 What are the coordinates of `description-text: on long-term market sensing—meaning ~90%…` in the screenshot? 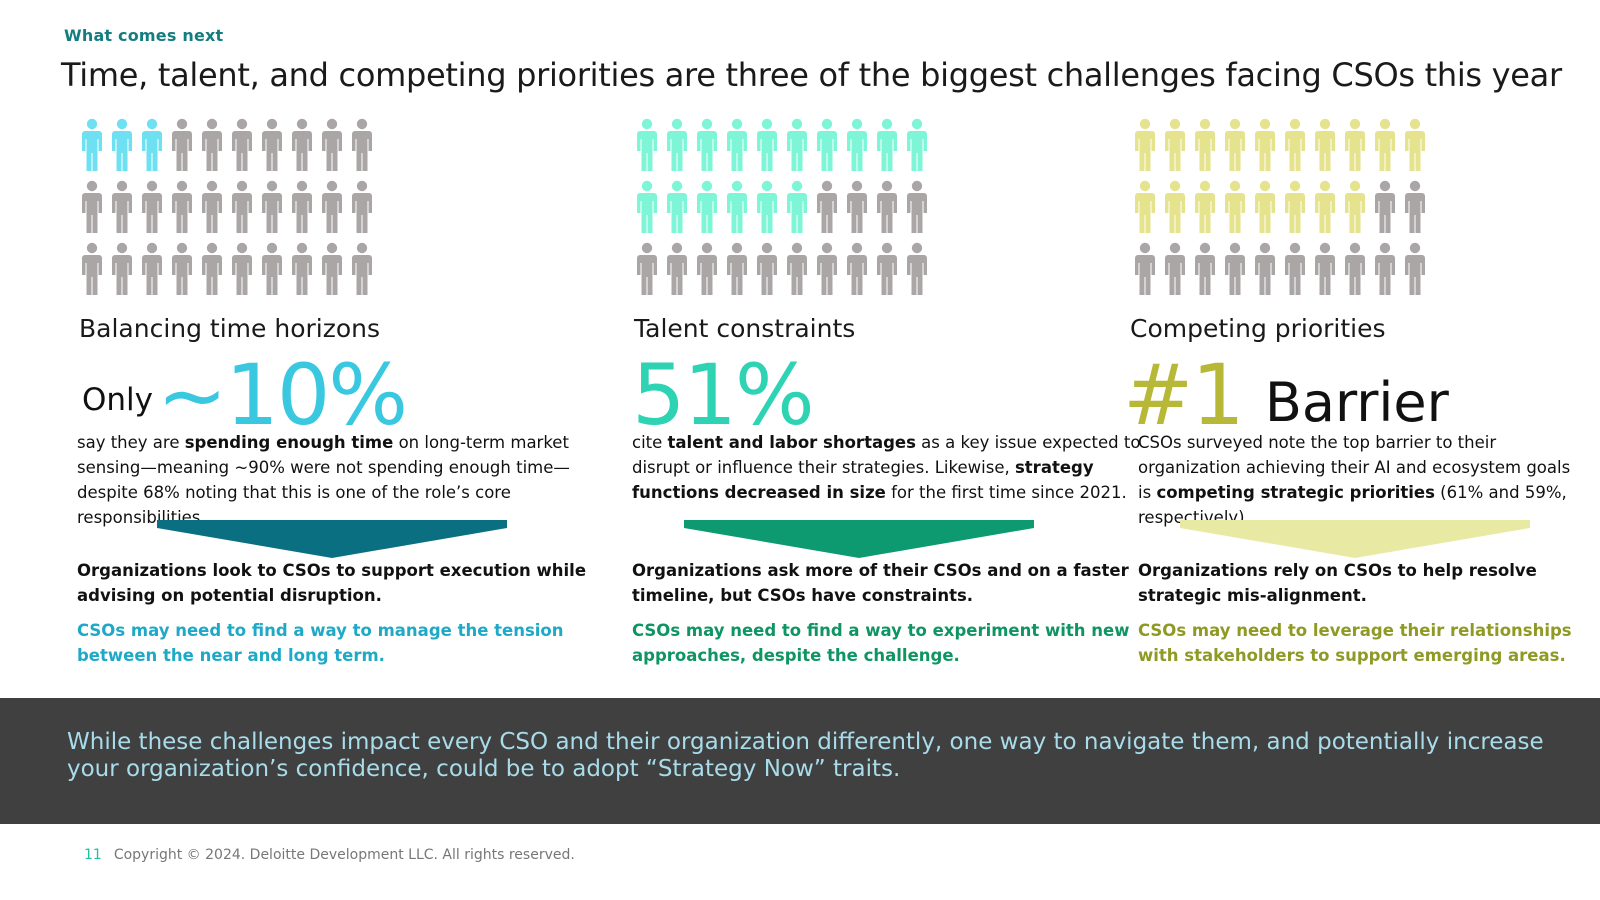 It's located at (323, 480).